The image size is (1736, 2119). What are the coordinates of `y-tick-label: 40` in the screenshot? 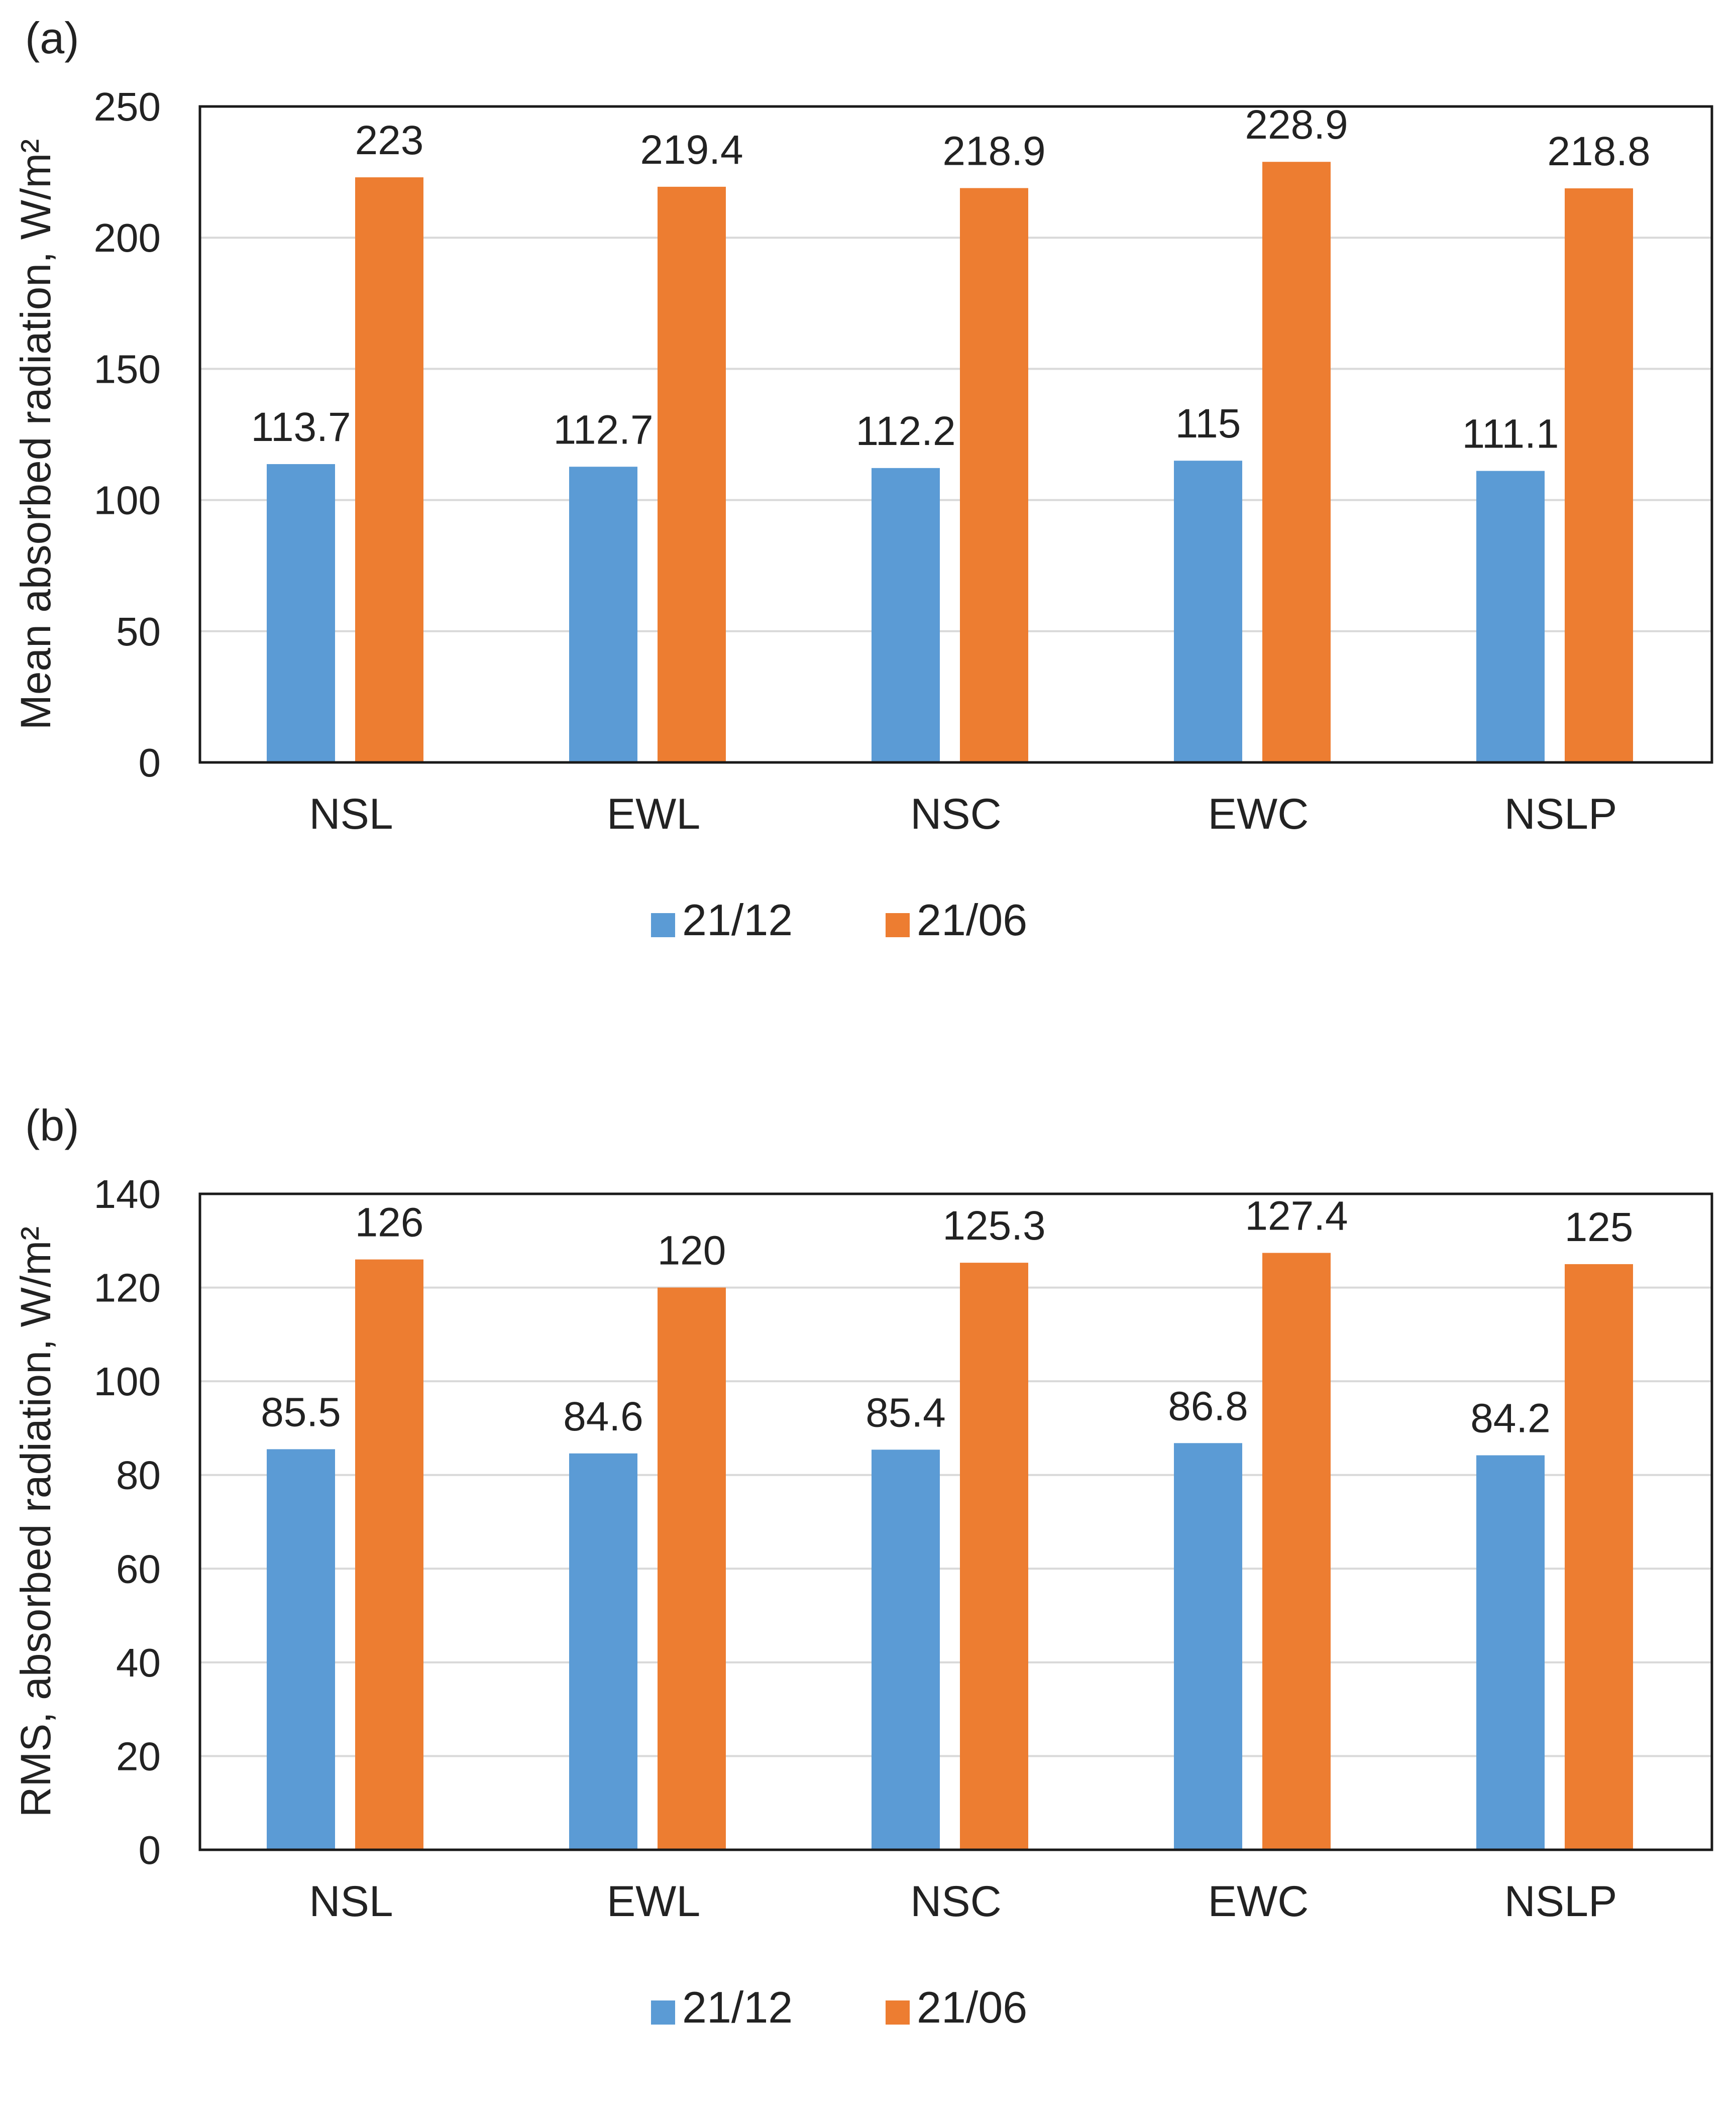 It's located at (138, 1662).